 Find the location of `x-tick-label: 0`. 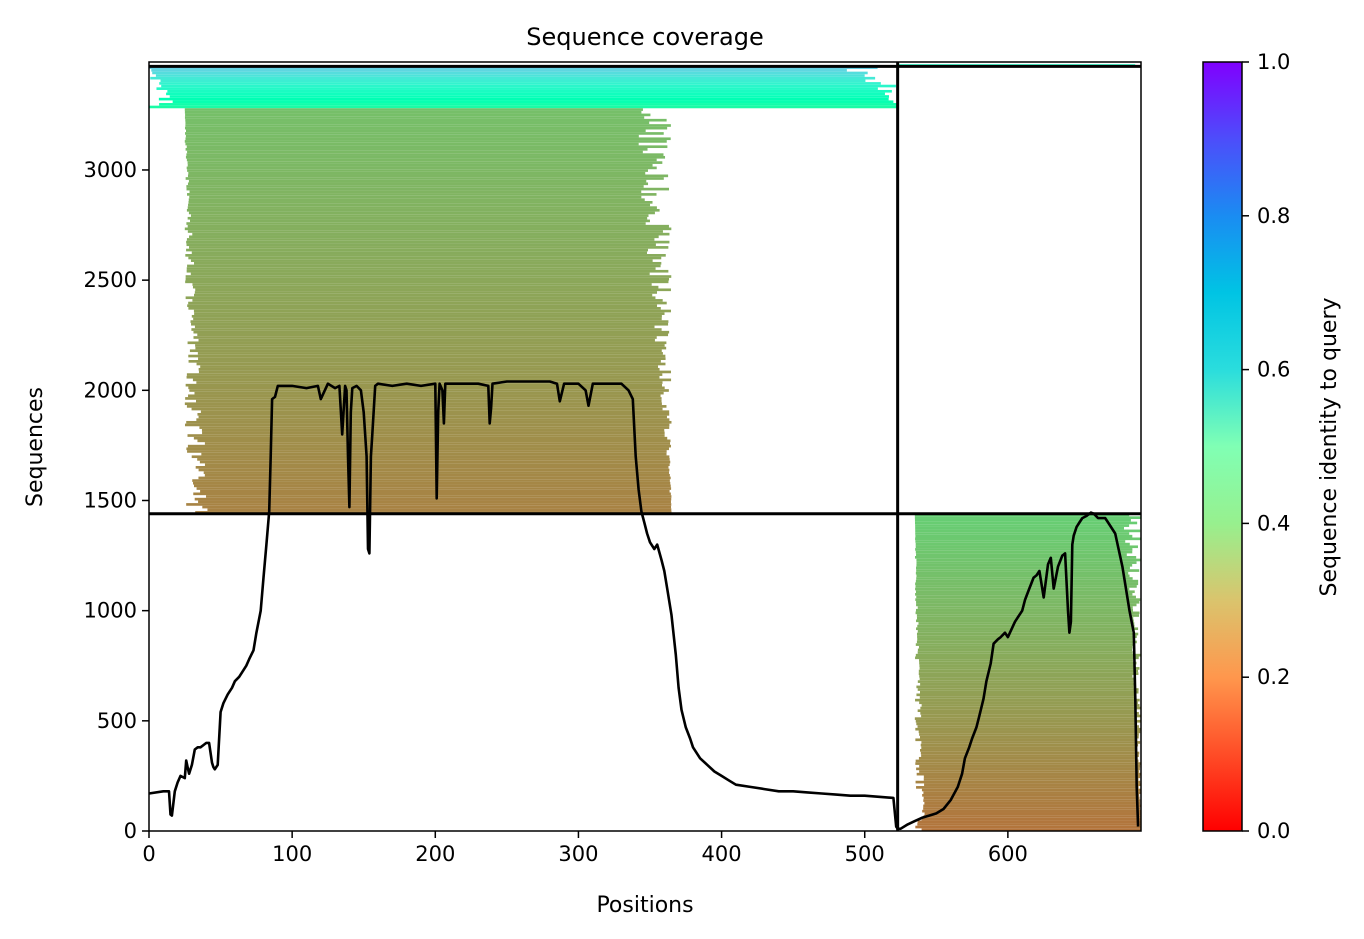

x-tick-label: 0 is located at coordinates (148, 854).